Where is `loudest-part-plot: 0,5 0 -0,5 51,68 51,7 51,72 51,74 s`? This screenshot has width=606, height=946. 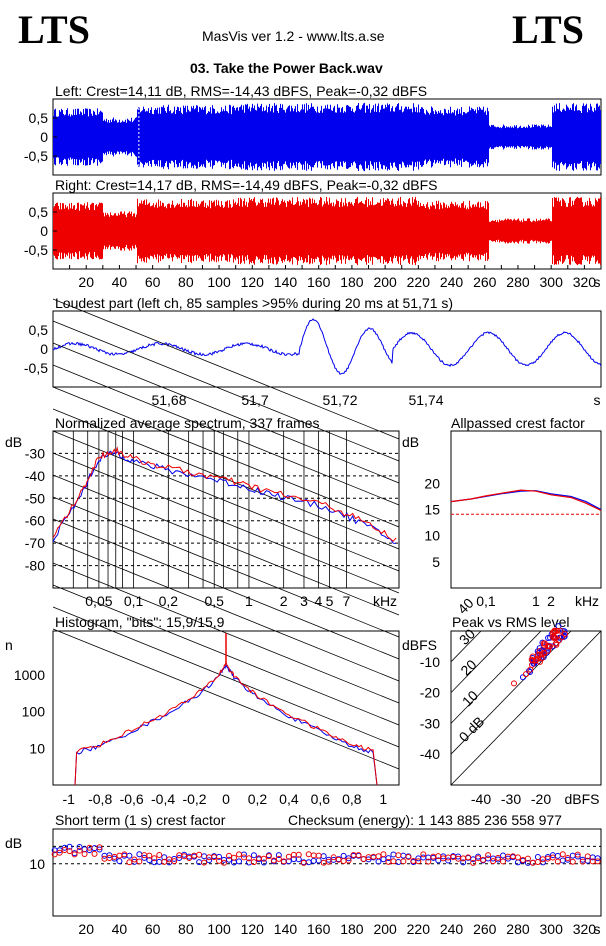 loudest-part-plot: 0,5 0 -0,5 51,68 51,7 51,72 51,74 s is located at coordinates (313, 363).